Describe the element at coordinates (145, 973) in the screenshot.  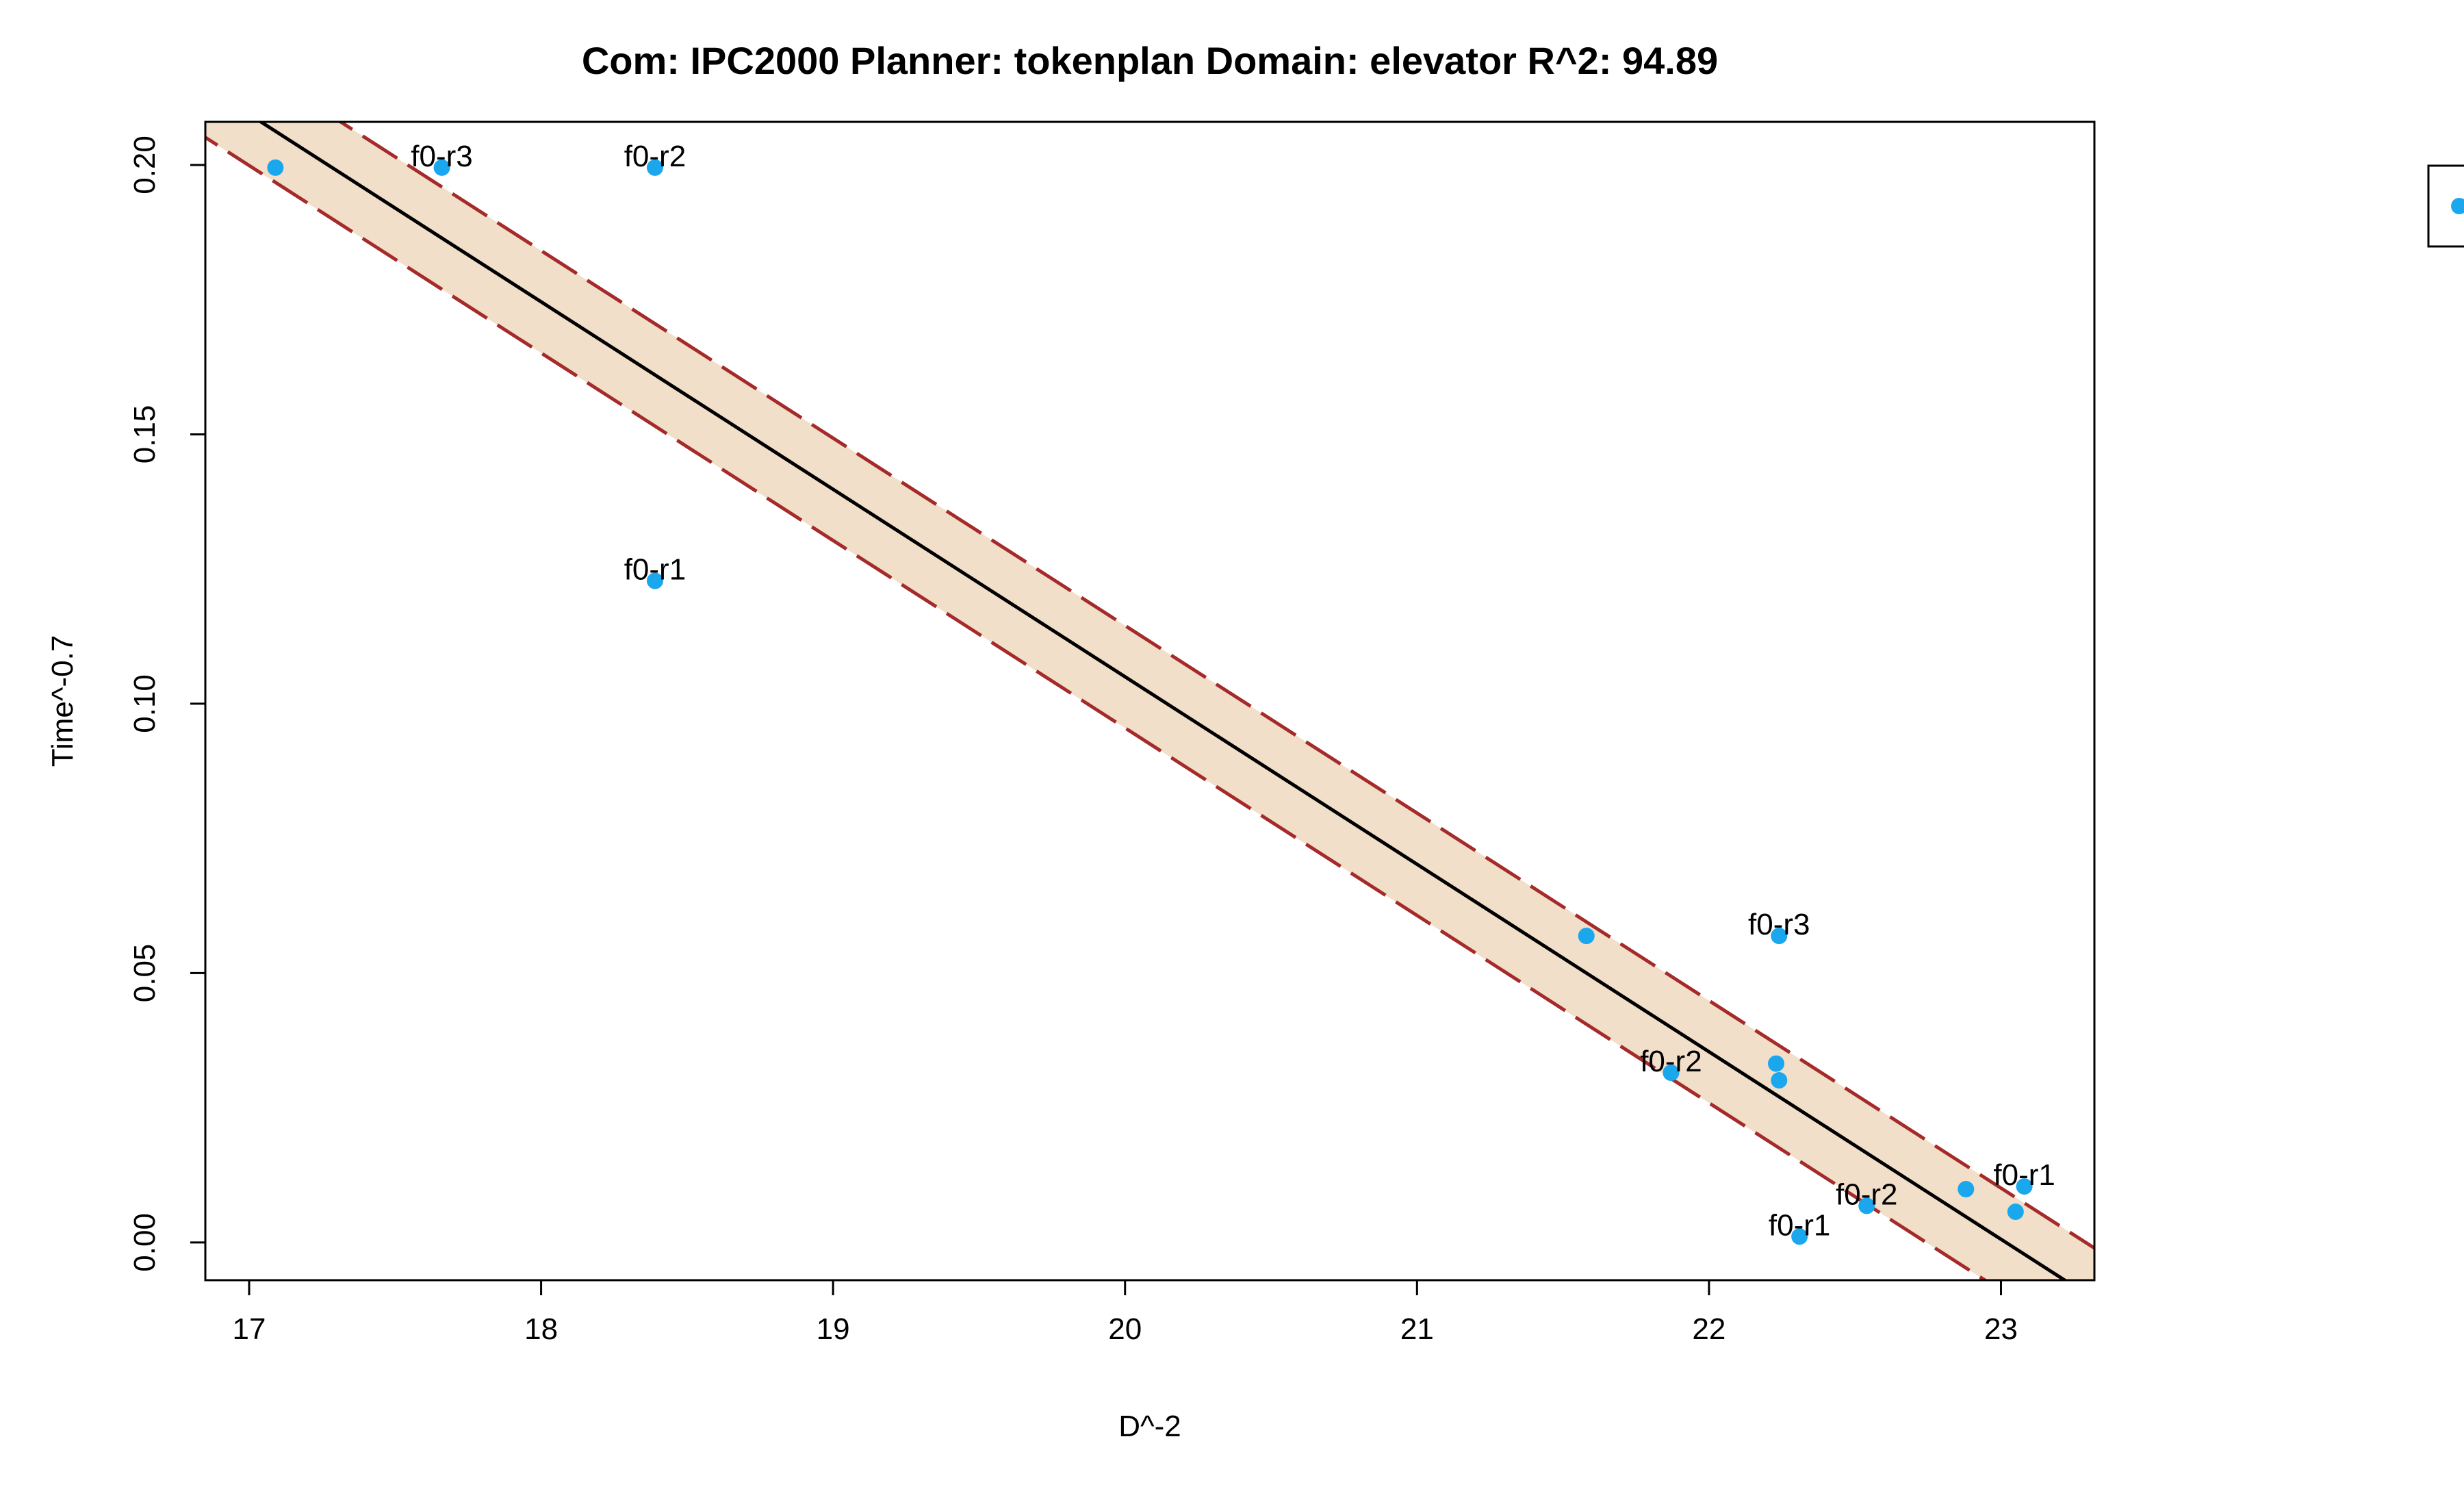
I see `y-tick-label: 0.05` at that location.